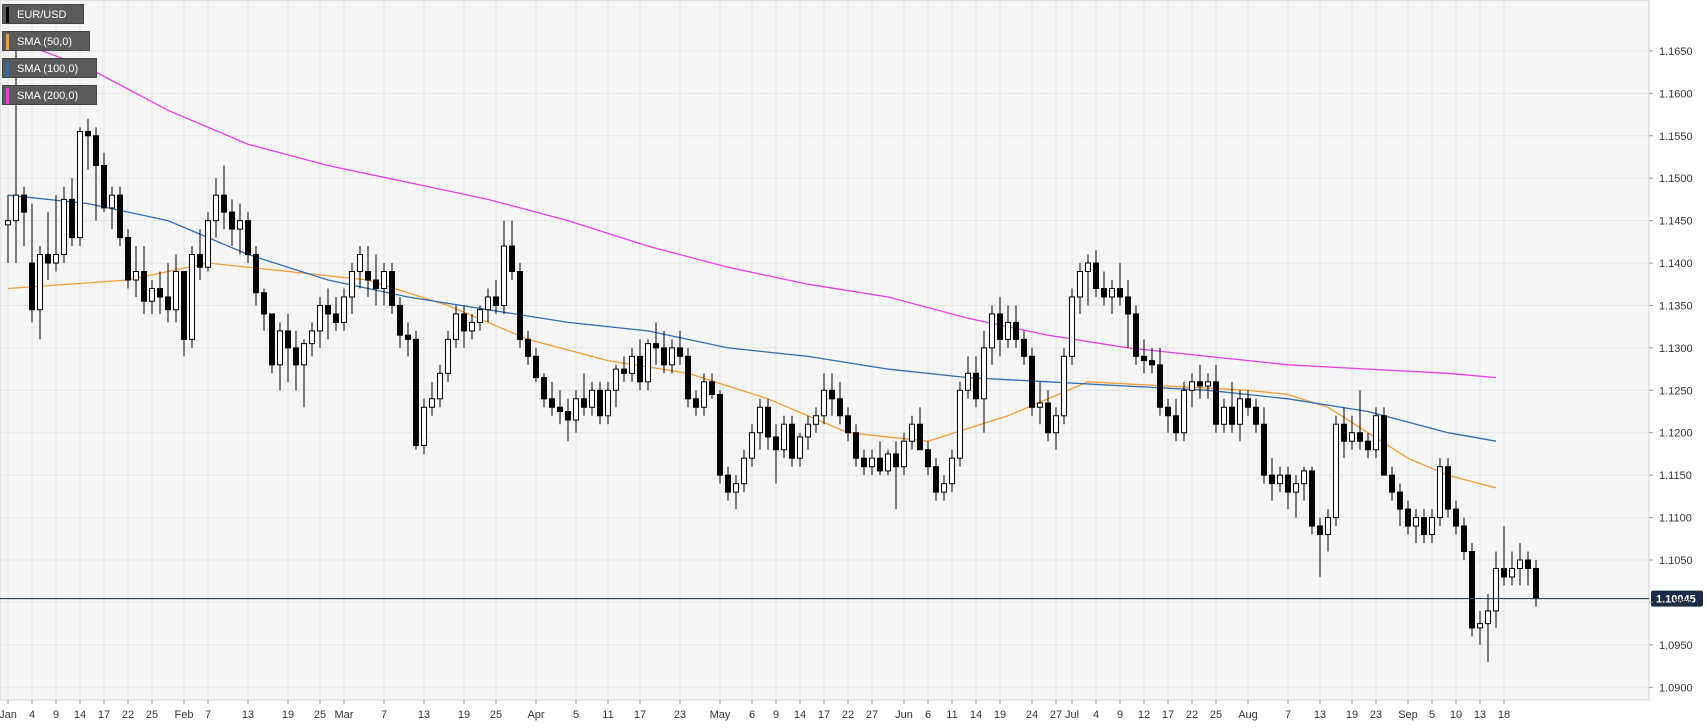 This screenshot has height=728, width=1707. What do you see at coordinates (49, 68) in the screenshot?
I see `legend-item-sma-100: SMA (100,0)` at bounding box center [49, 68].